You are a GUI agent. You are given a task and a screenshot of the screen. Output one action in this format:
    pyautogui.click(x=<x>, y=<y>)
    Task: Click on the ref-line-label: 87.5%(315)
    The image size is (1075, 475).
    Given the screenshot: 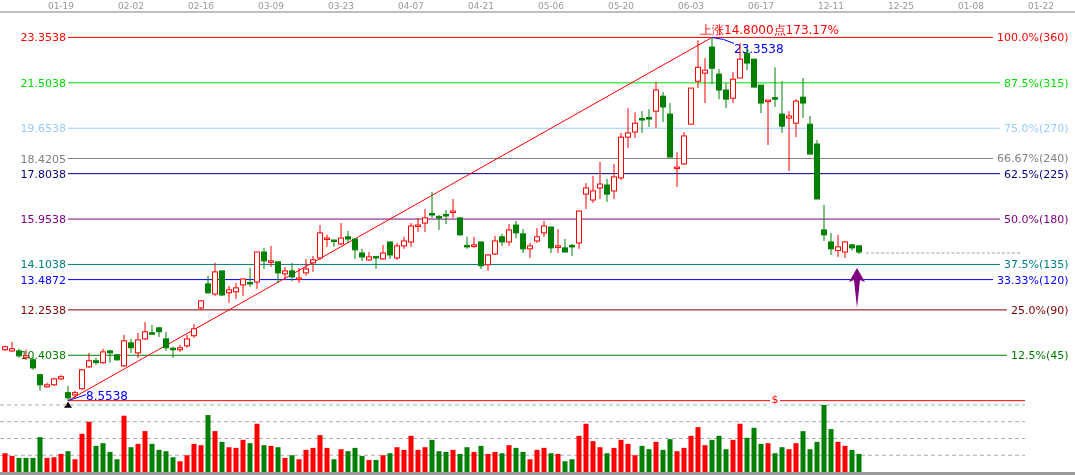 What is the action you would take?
    pyautogui.click(x=1036, y=83)
    